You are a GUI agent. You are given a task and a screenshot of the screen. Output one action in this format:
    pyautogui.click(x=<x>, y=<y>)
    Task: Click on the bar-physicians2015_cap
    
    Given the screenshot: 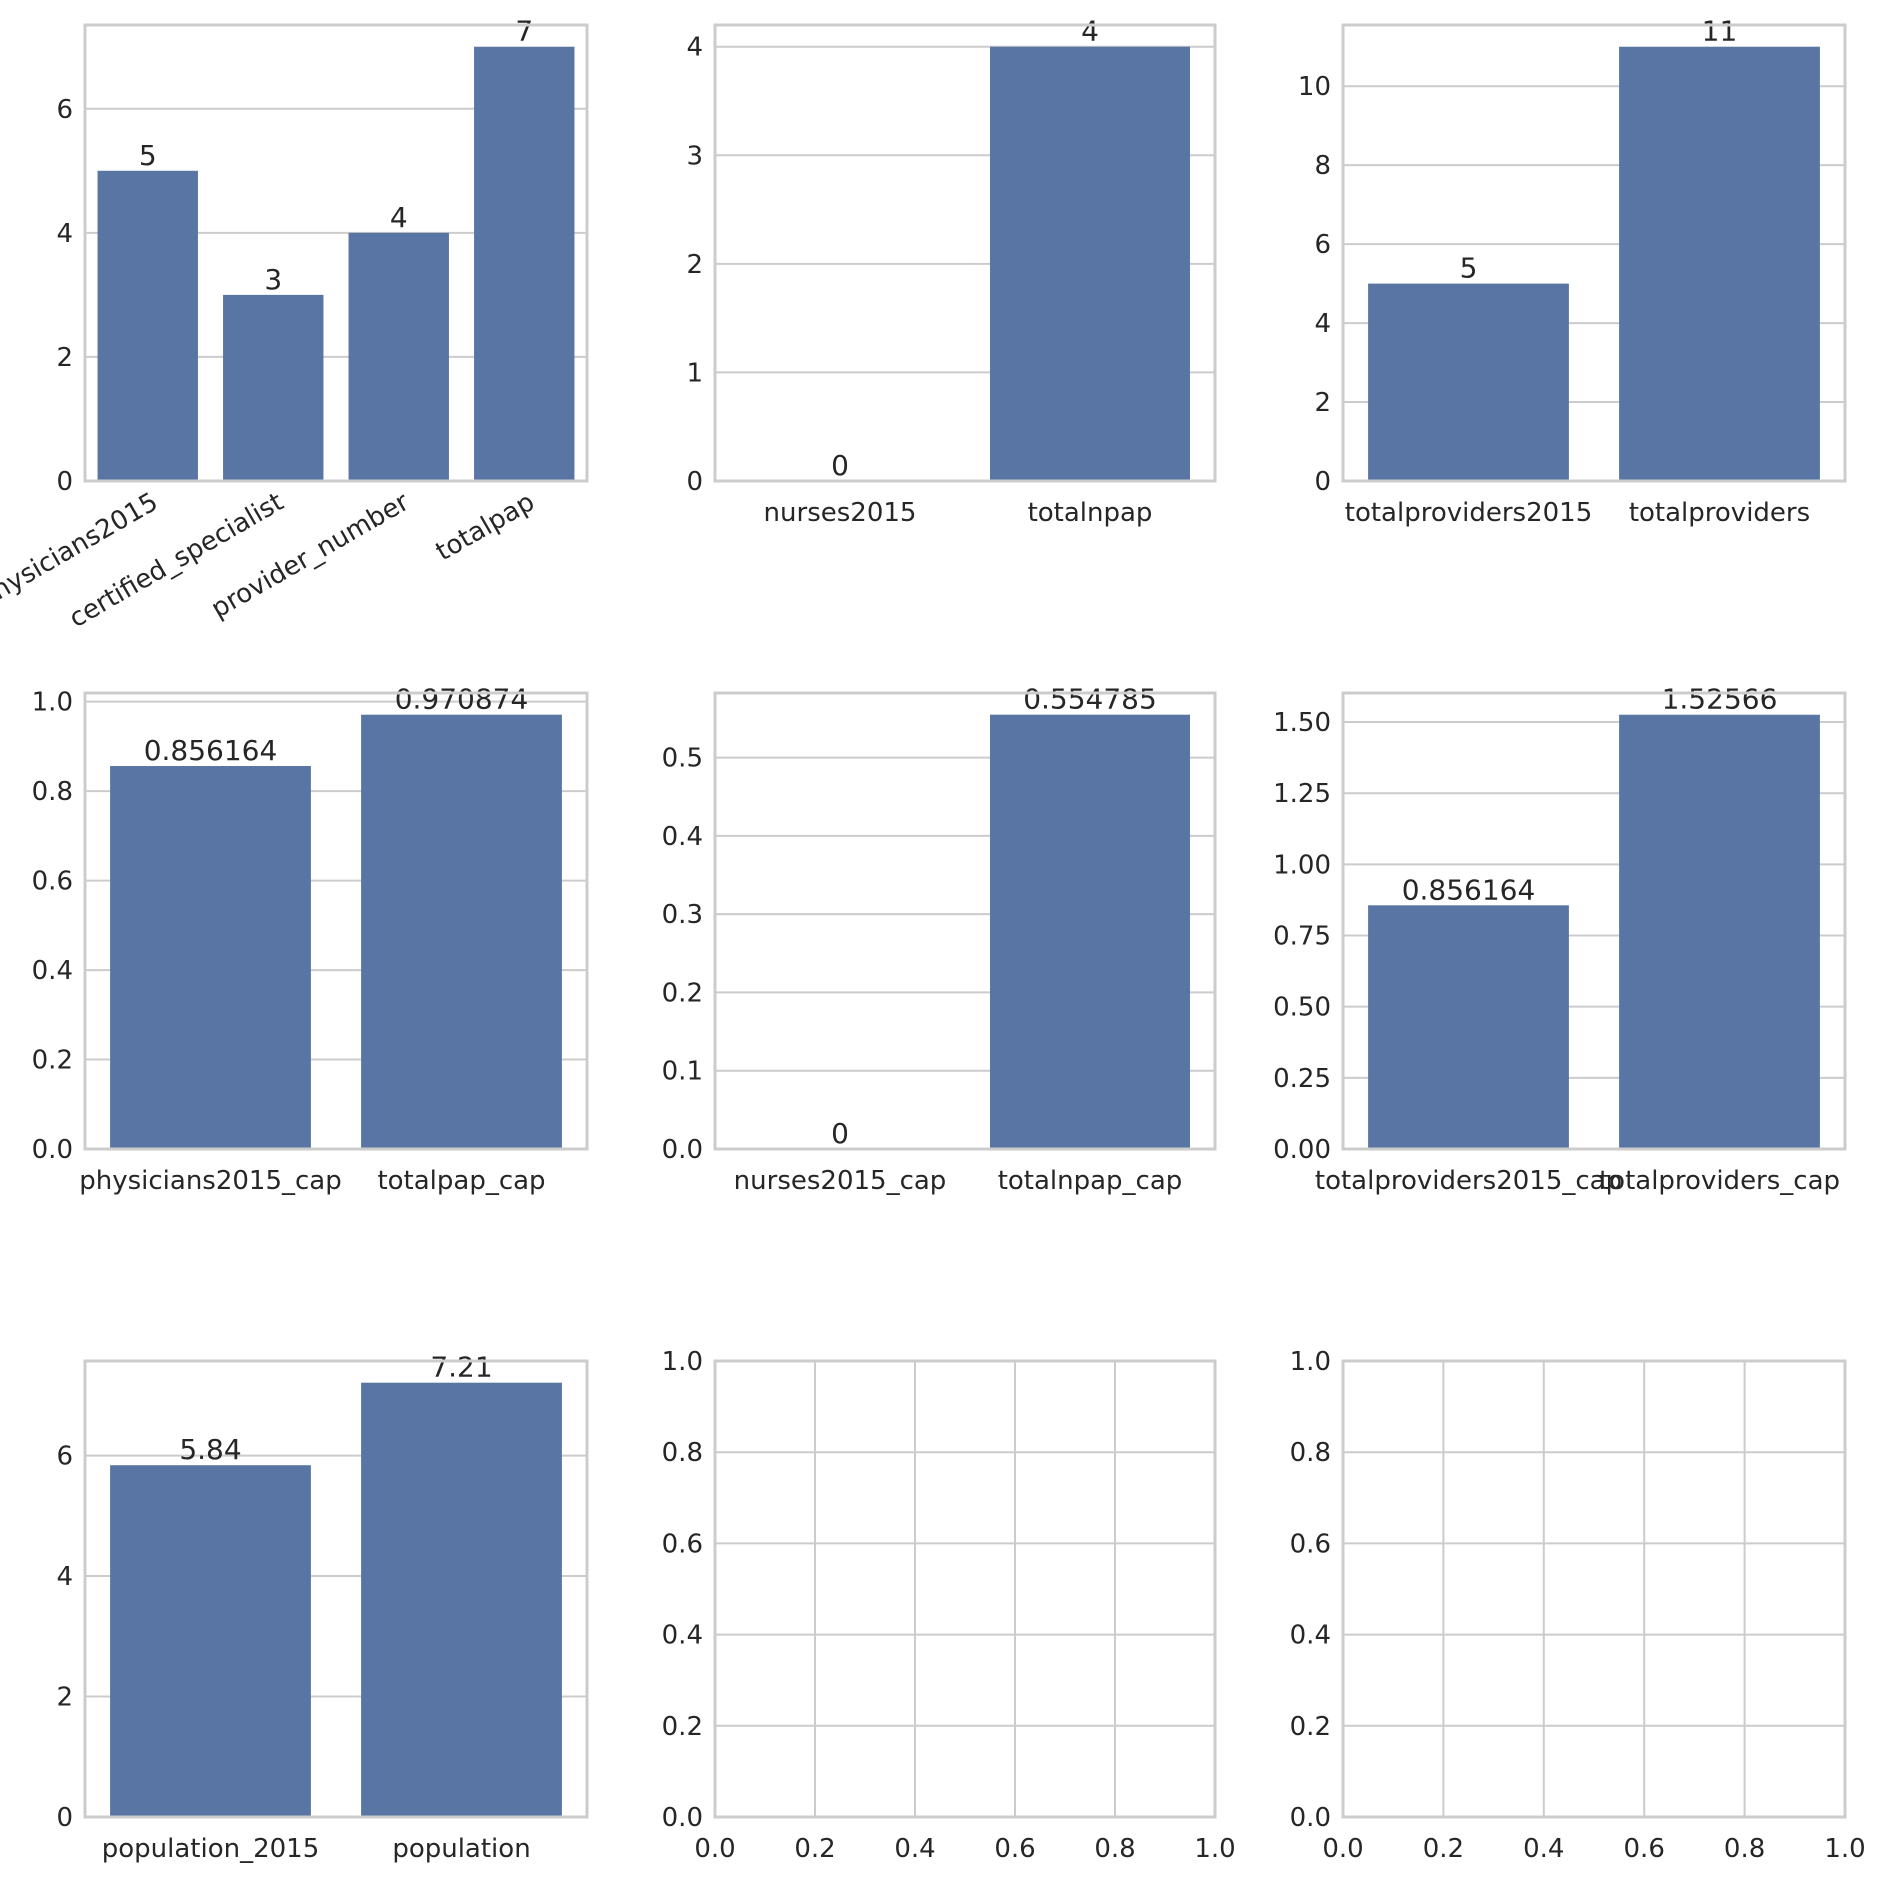 What is the action you would take?
    pyautogui.click(x=210, y=957)
    